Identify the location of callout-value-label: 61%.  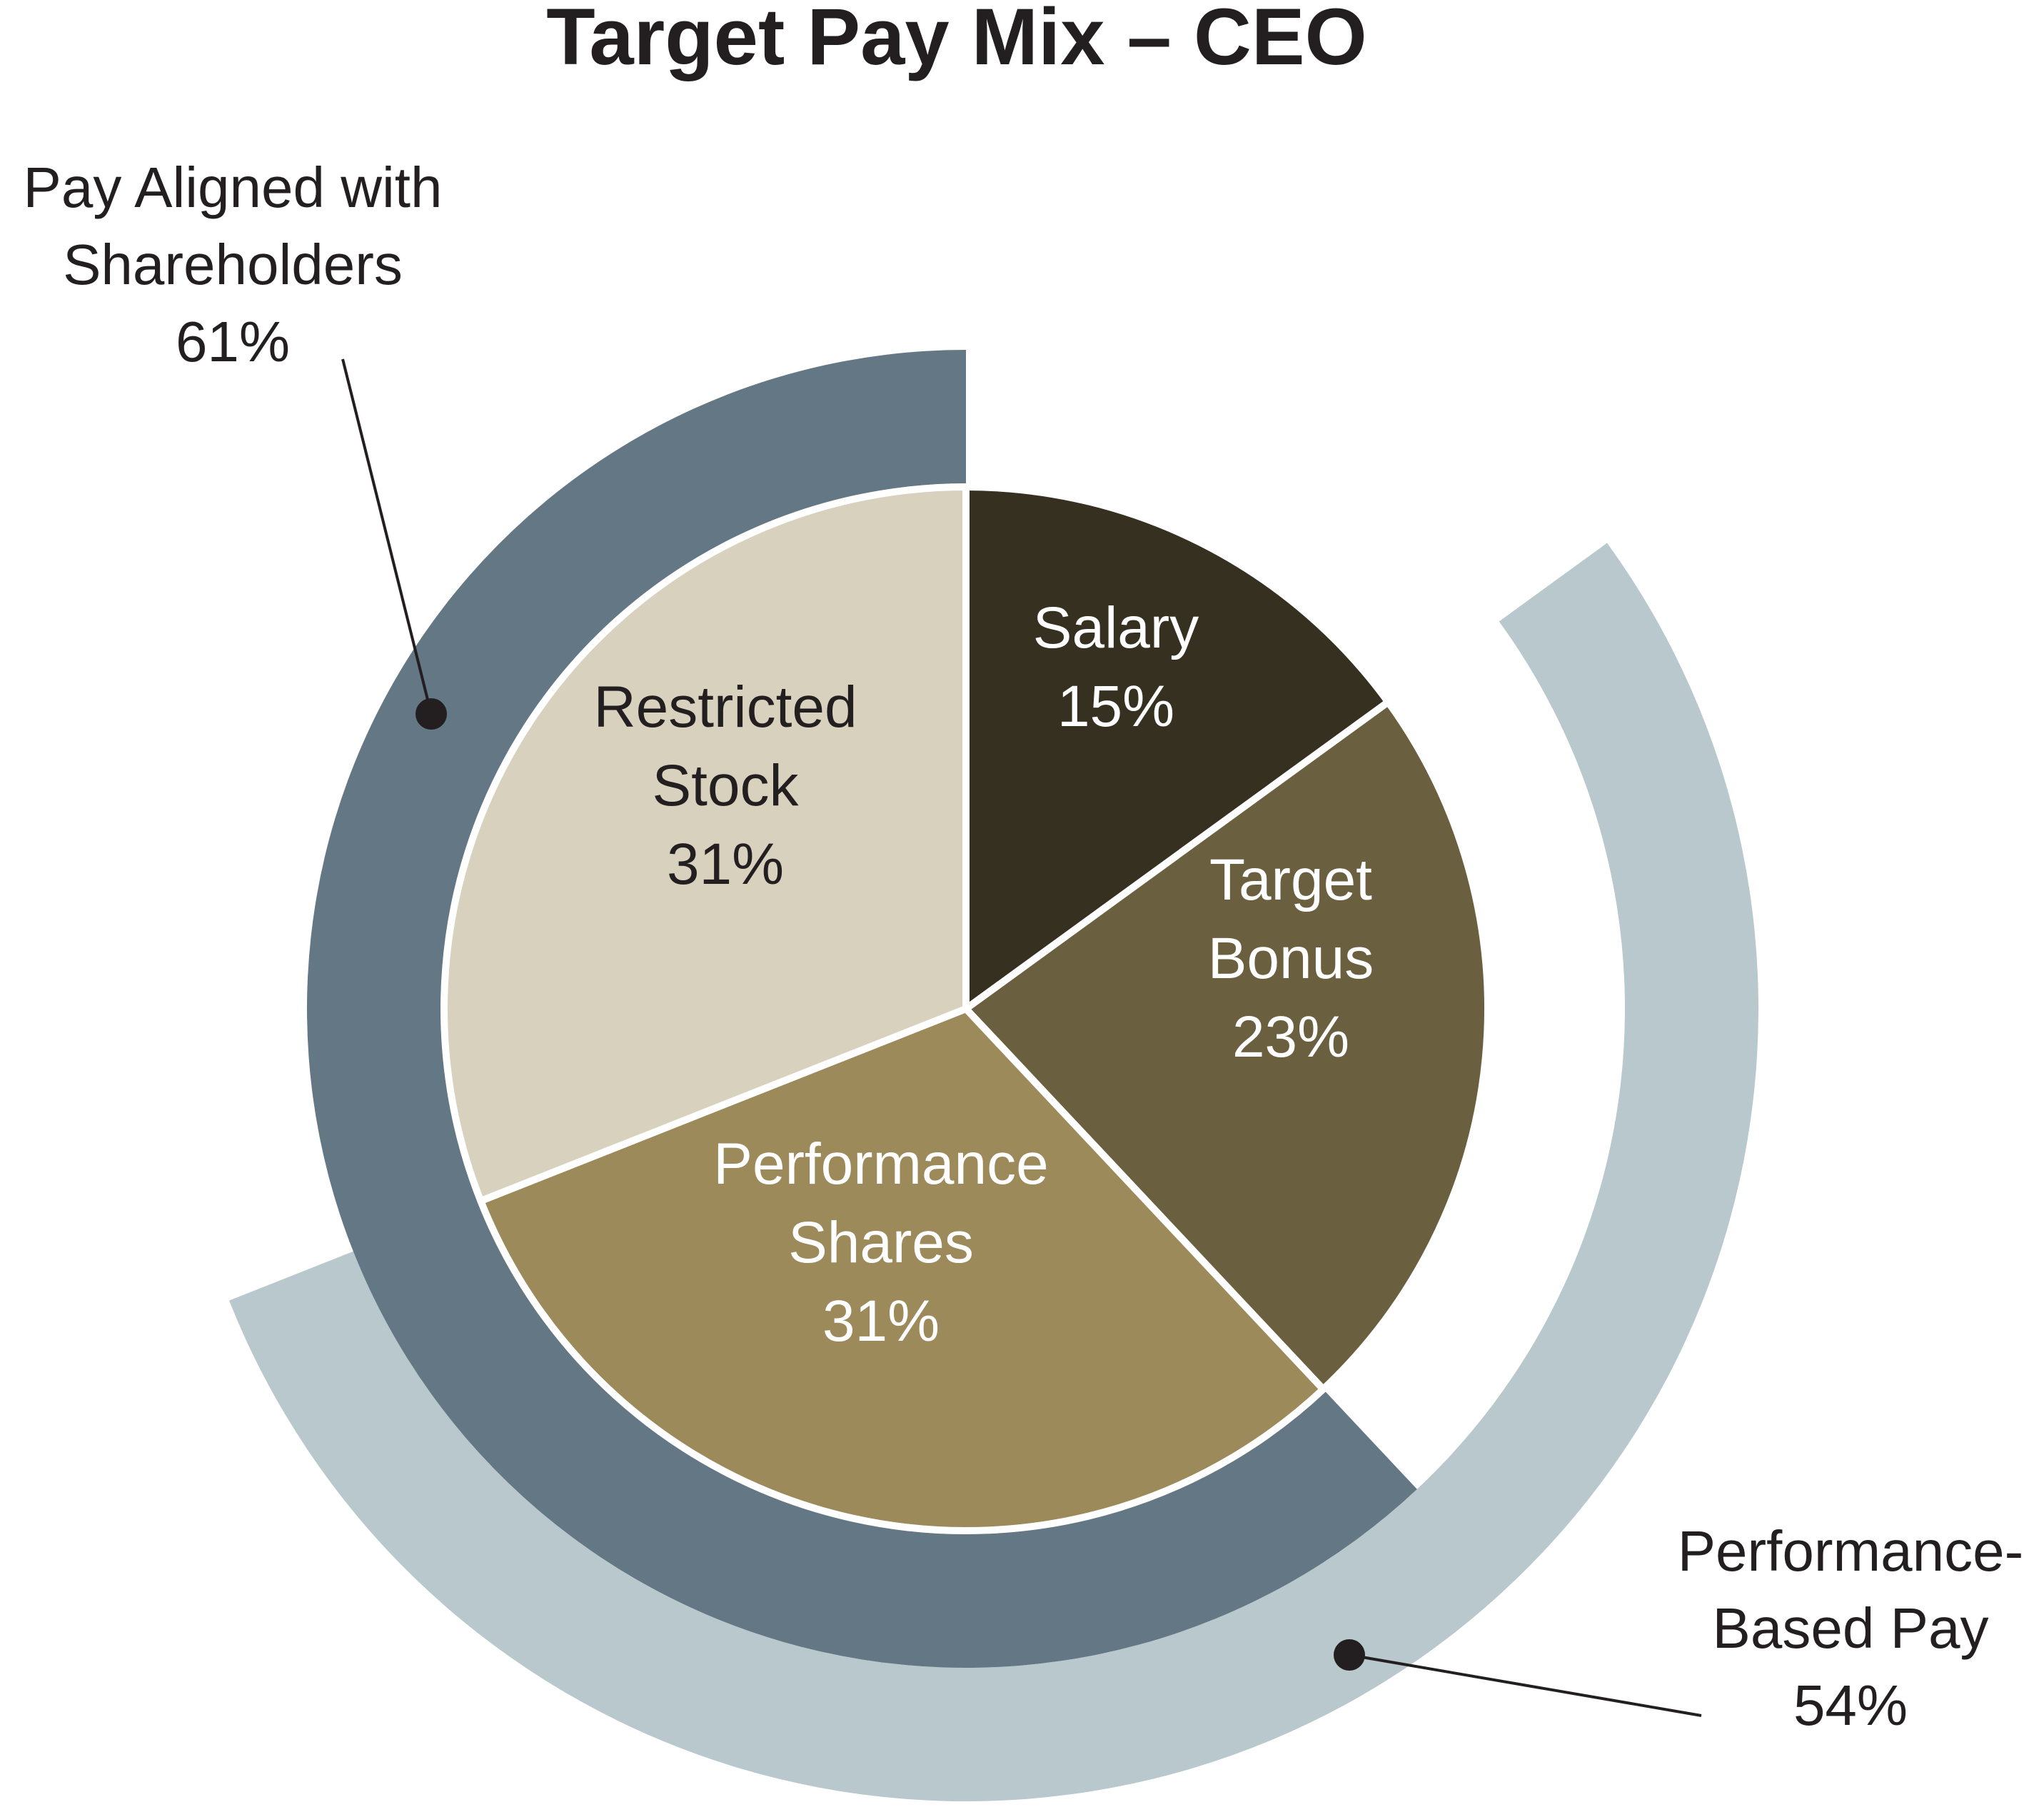
(233, 341).